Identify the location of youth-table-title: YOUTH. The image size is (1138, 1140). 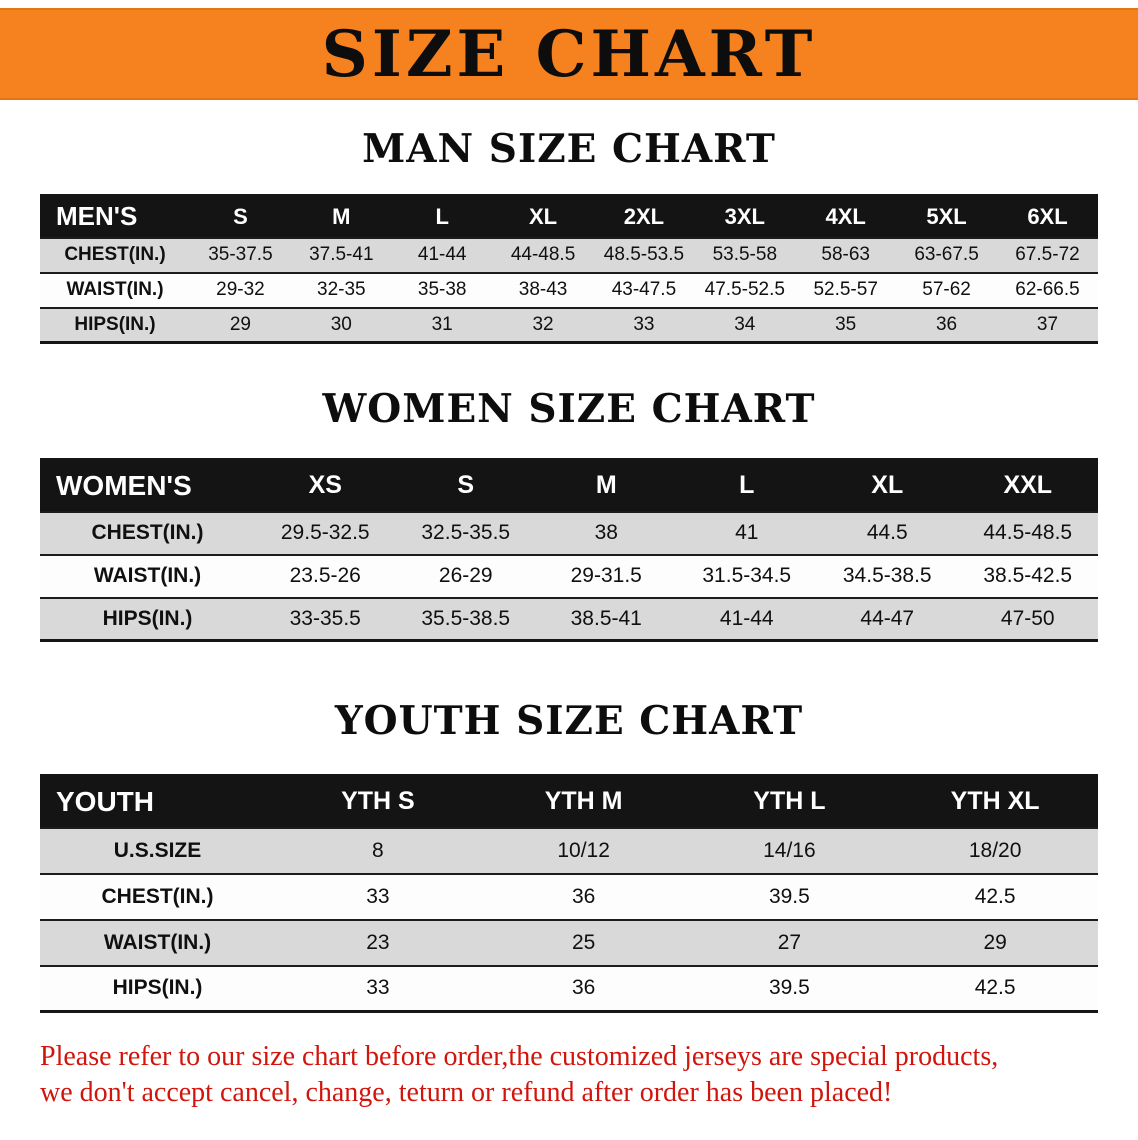
(105, 801).